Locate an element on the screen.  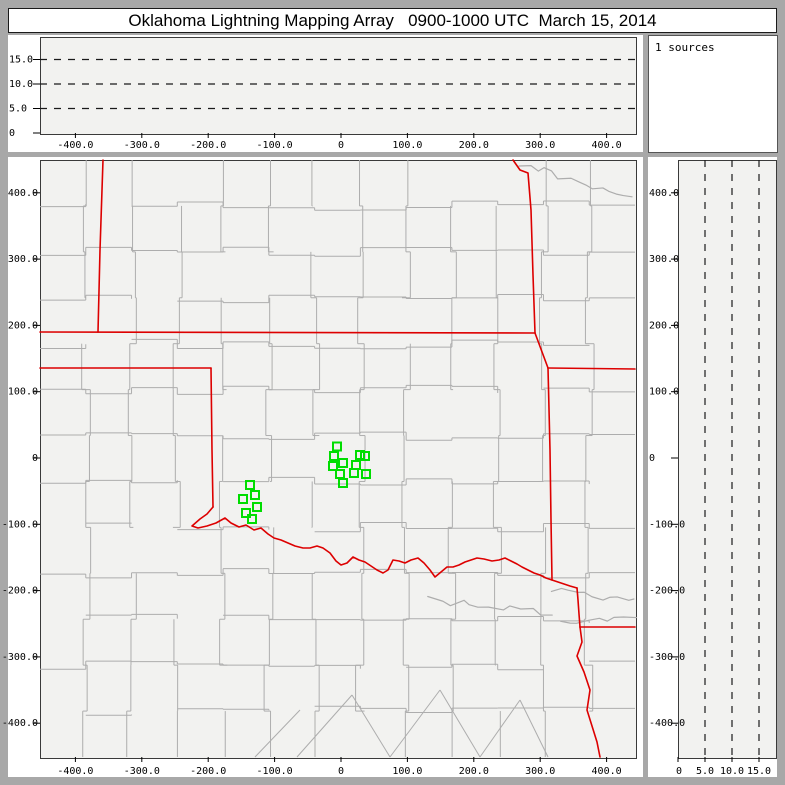
altitude-ns-plot-area is located at coordinates (727, 459).